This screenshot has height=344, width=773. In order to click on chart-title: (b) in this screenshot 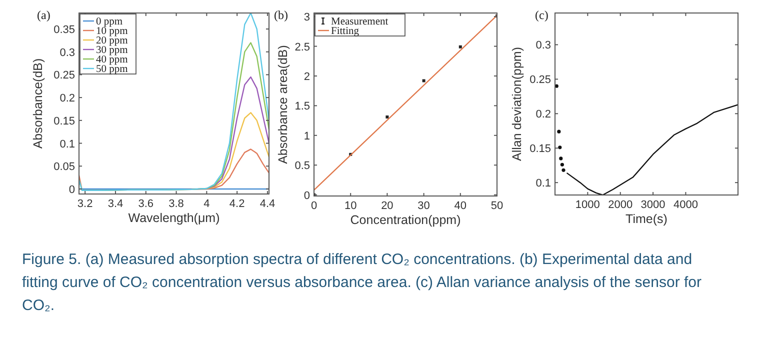, I will do `click(281, 15)`.